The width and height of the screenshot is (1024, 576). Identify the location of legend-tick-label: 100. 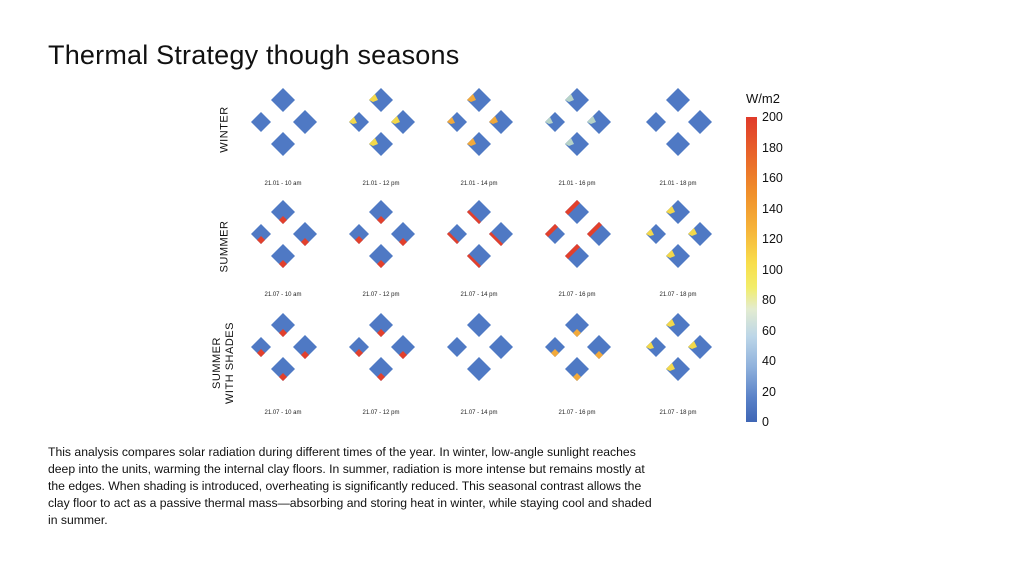
(772, 269).